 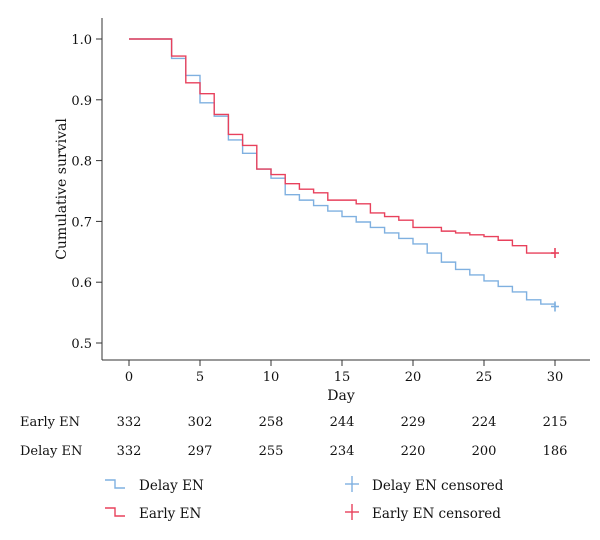 I want to click on risk-value: 186, so click(x=555, y=451).